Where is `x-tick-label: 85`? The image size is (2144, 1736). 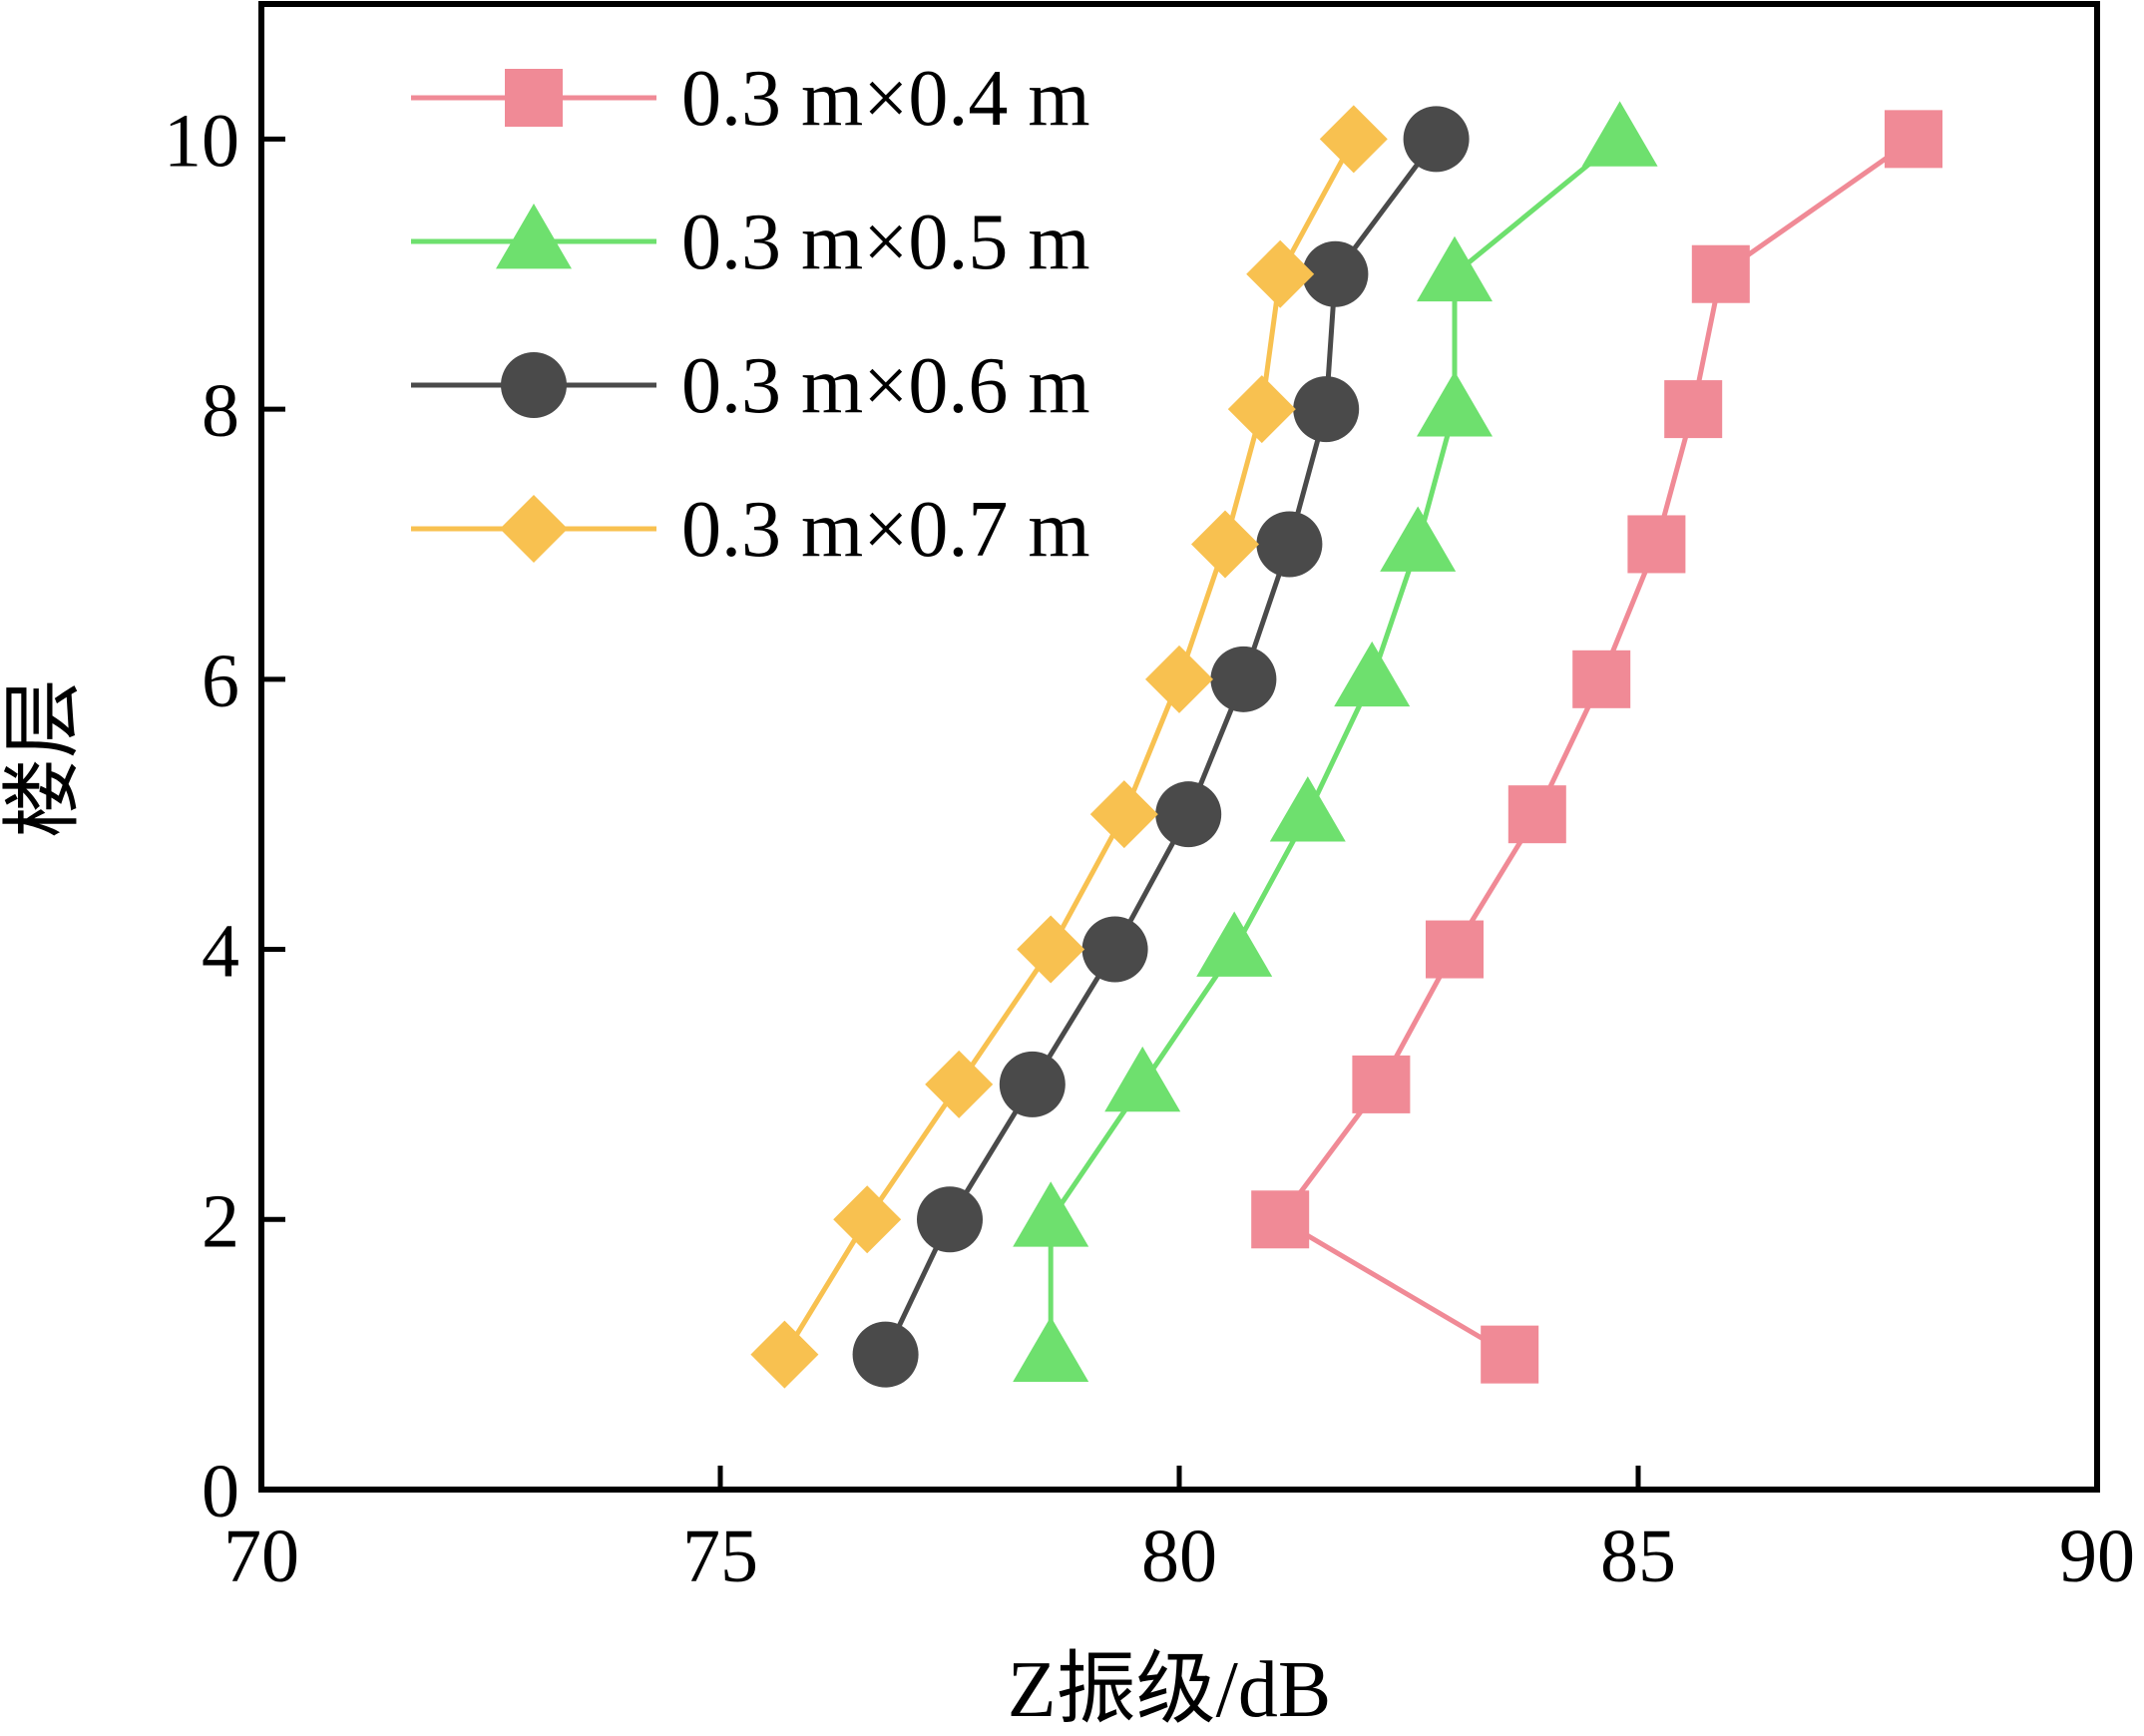
x-tick-label: 85 is located at coordinates (1638, 1556).